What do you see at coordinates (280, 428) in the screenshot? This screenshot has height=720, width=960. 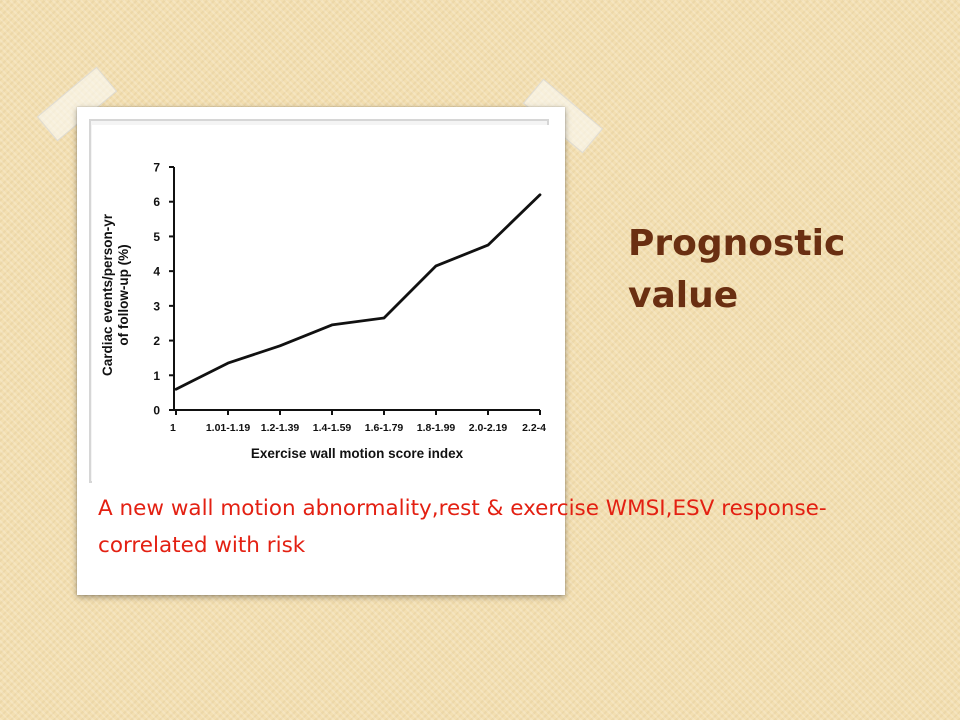 I see `x-tick-label: 1.2-1.39` at bounding box center [280, 428].